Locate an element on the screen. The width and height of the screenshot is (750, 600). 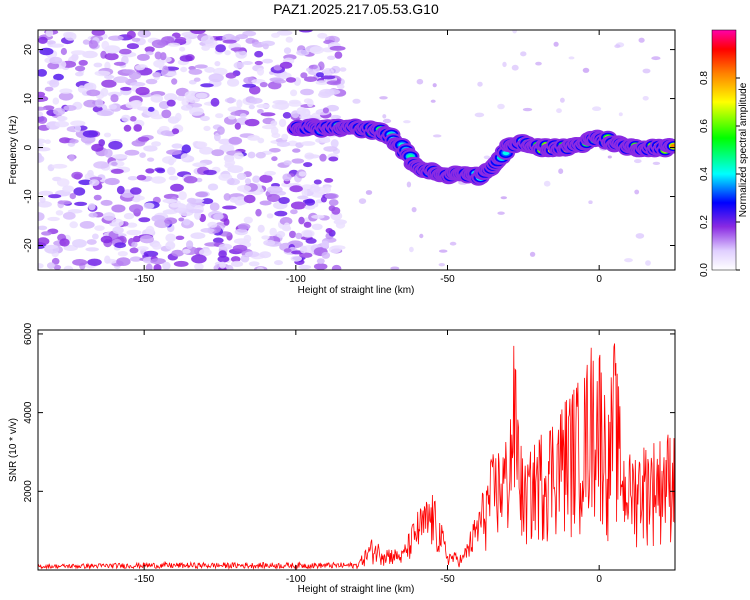
y-tick-label: 0 is located at coordinates (28, 147).